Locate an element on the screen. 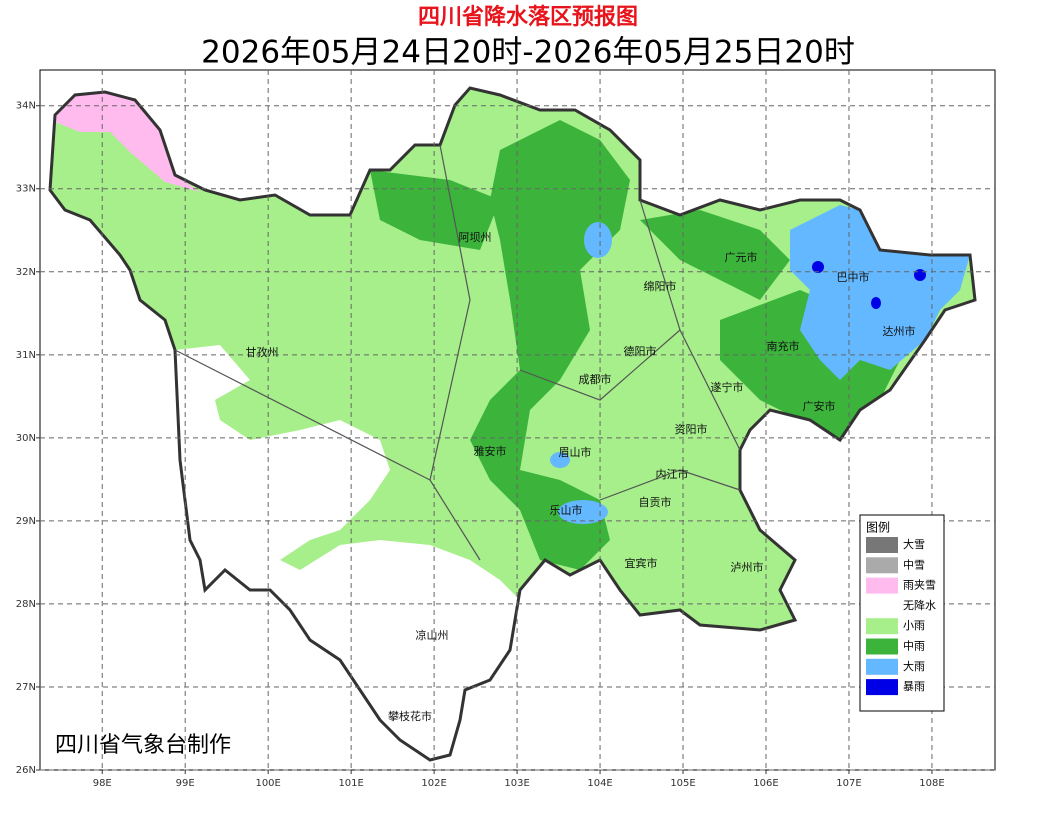  city-label: 雅安市 is located at coordinates (490, 451).